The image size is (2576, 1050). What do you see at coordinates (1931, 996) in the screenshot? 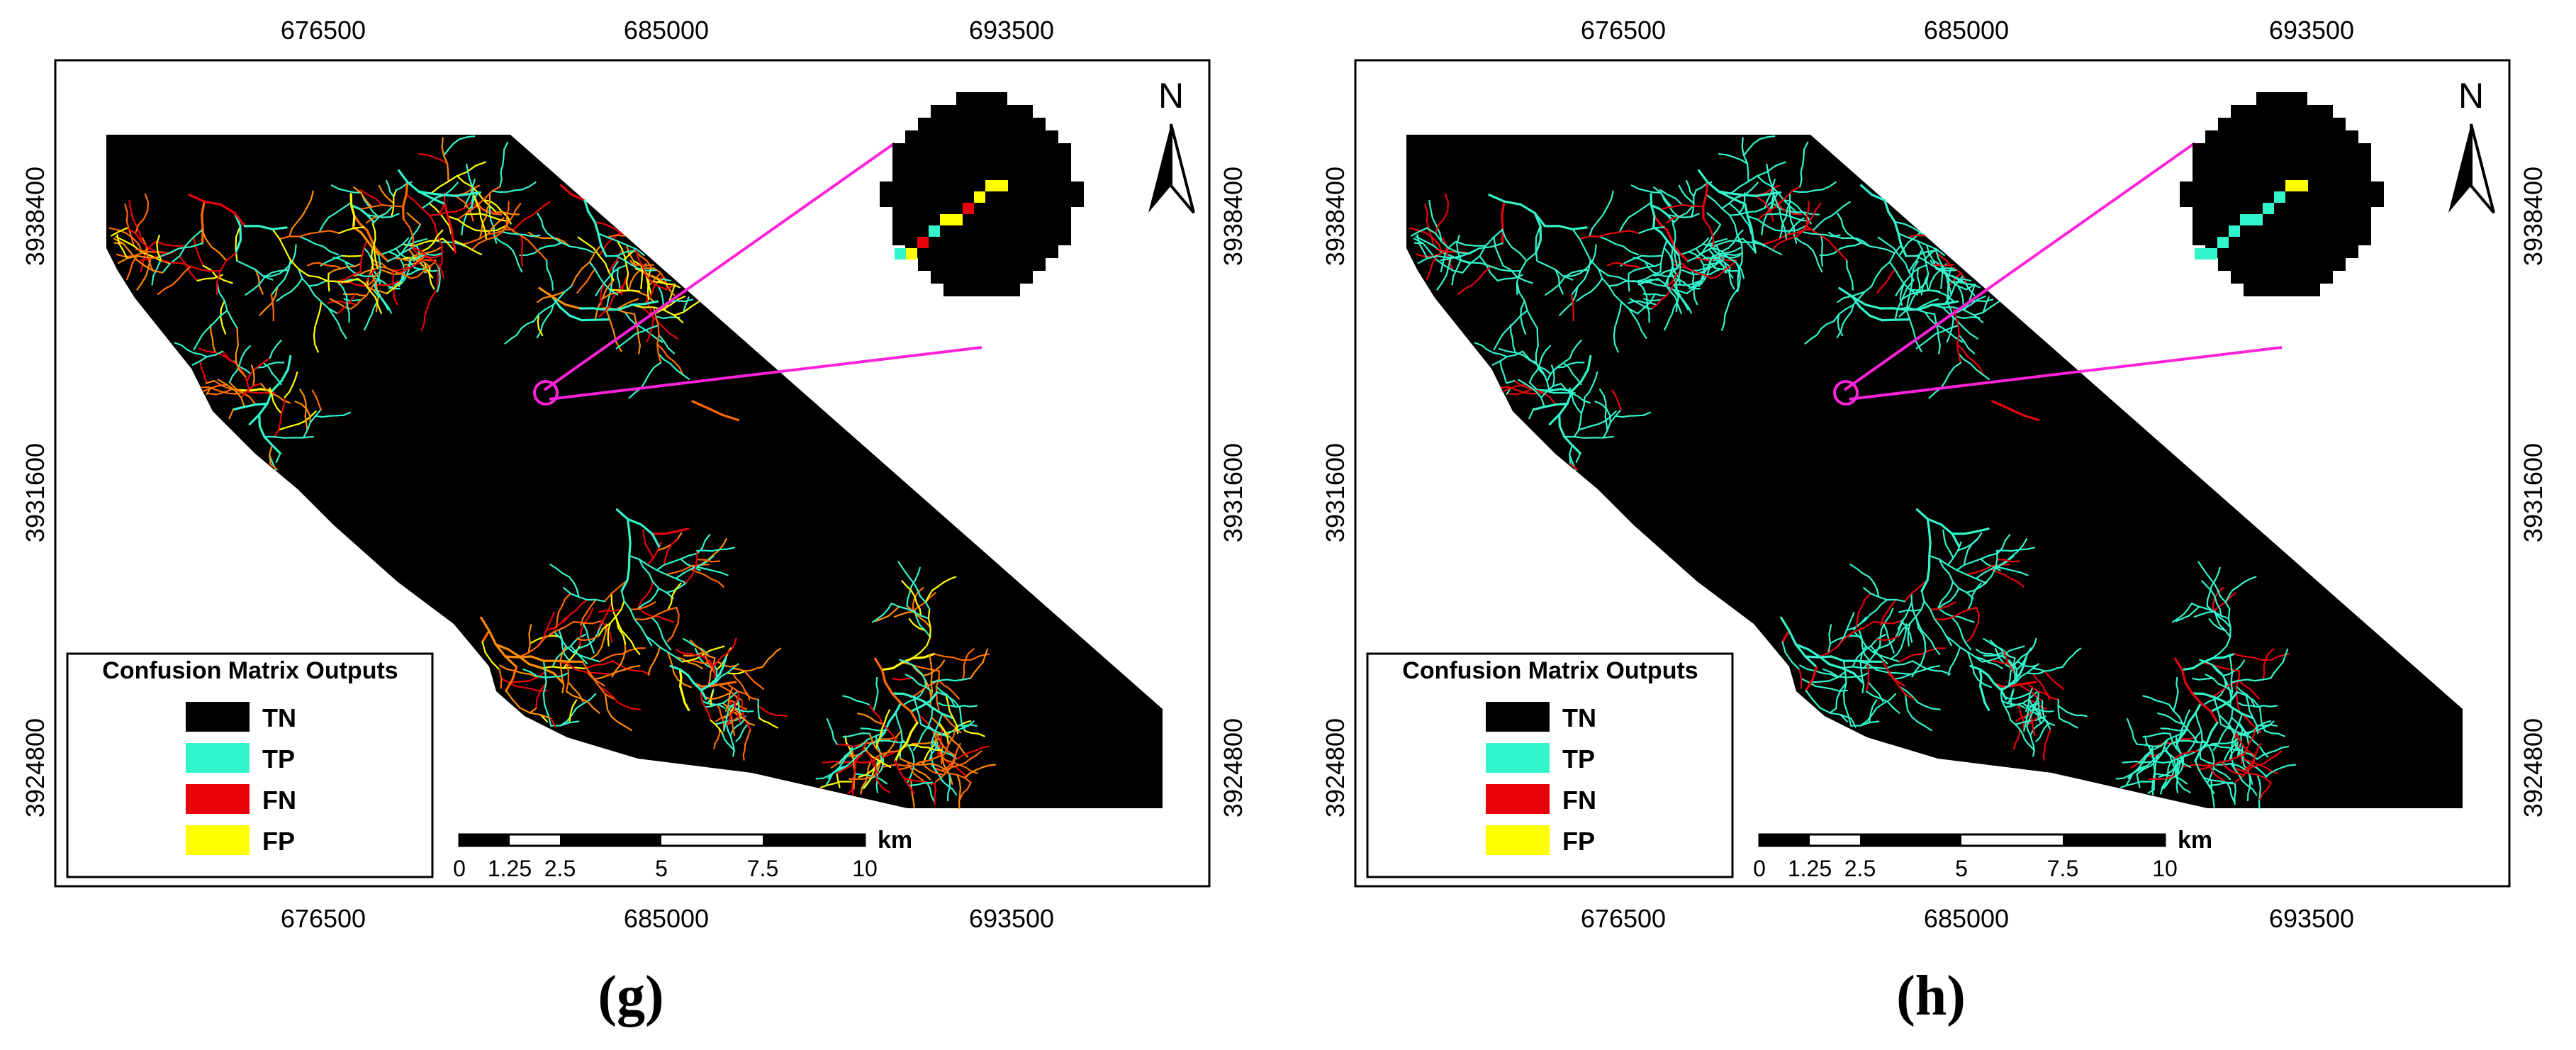
I see `subfigure-label-h: (h)` at bounding box center [1931, 996].